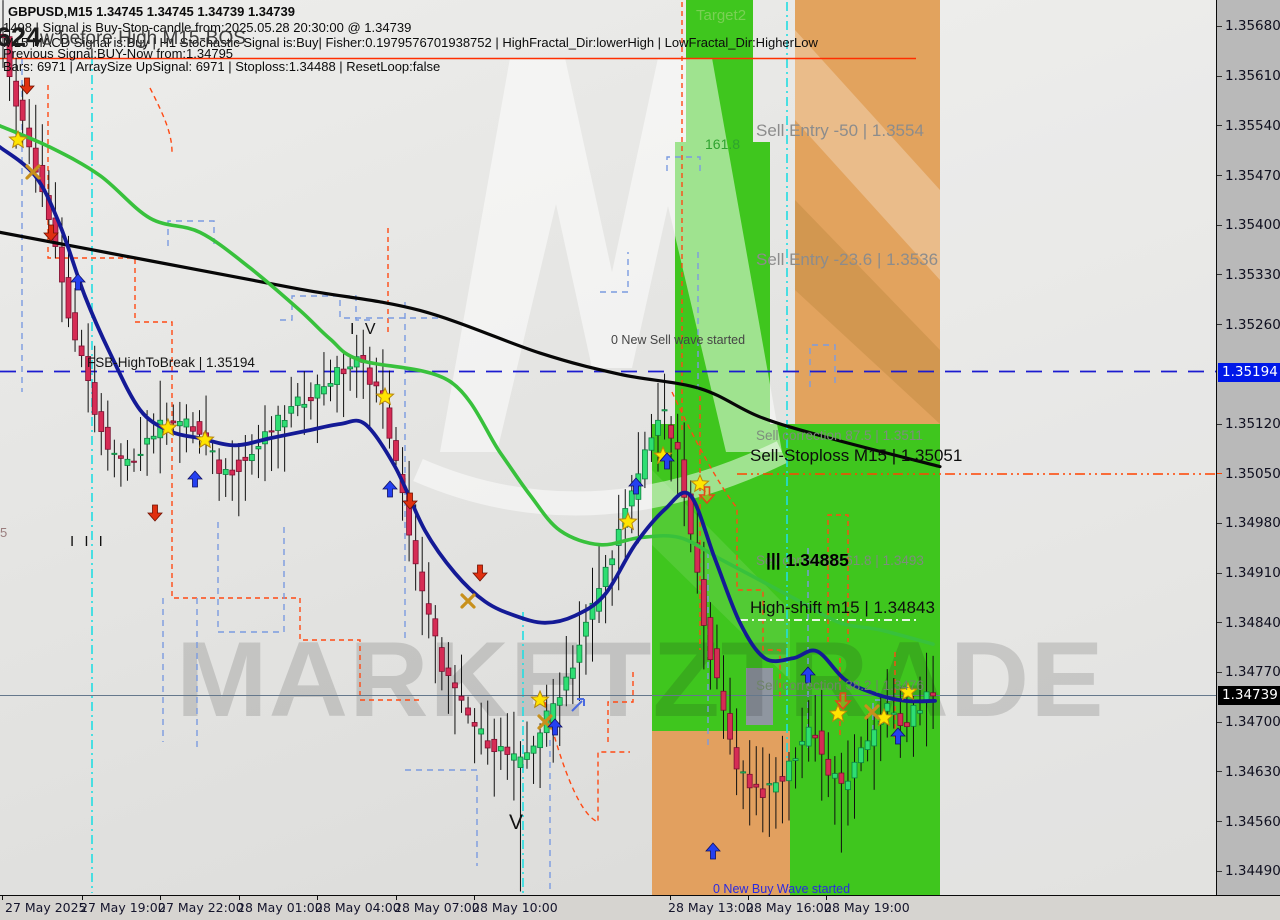 This screenshot has width=1280, height=920. I want to click on sell-correction-875: Sell correction 87.5 | 1.3511, so click(839, 435).